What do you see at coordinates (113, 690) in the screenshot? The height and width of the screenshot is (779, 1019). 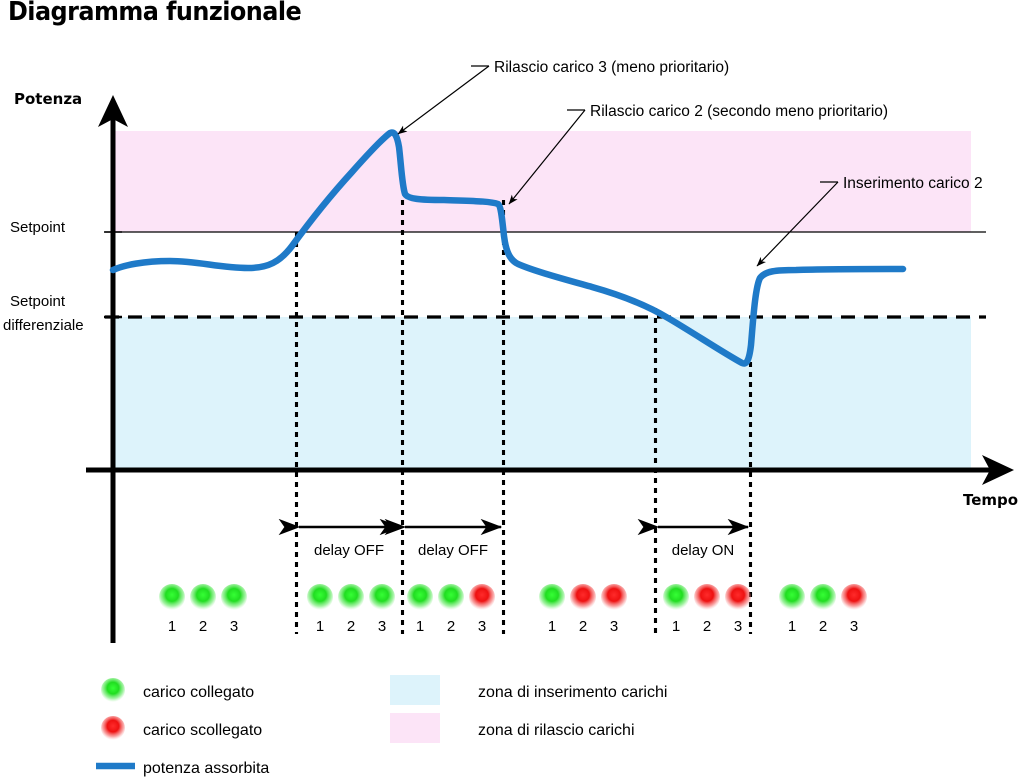 I see `legend-marker-green-dot` at bounding box center [113, 690].